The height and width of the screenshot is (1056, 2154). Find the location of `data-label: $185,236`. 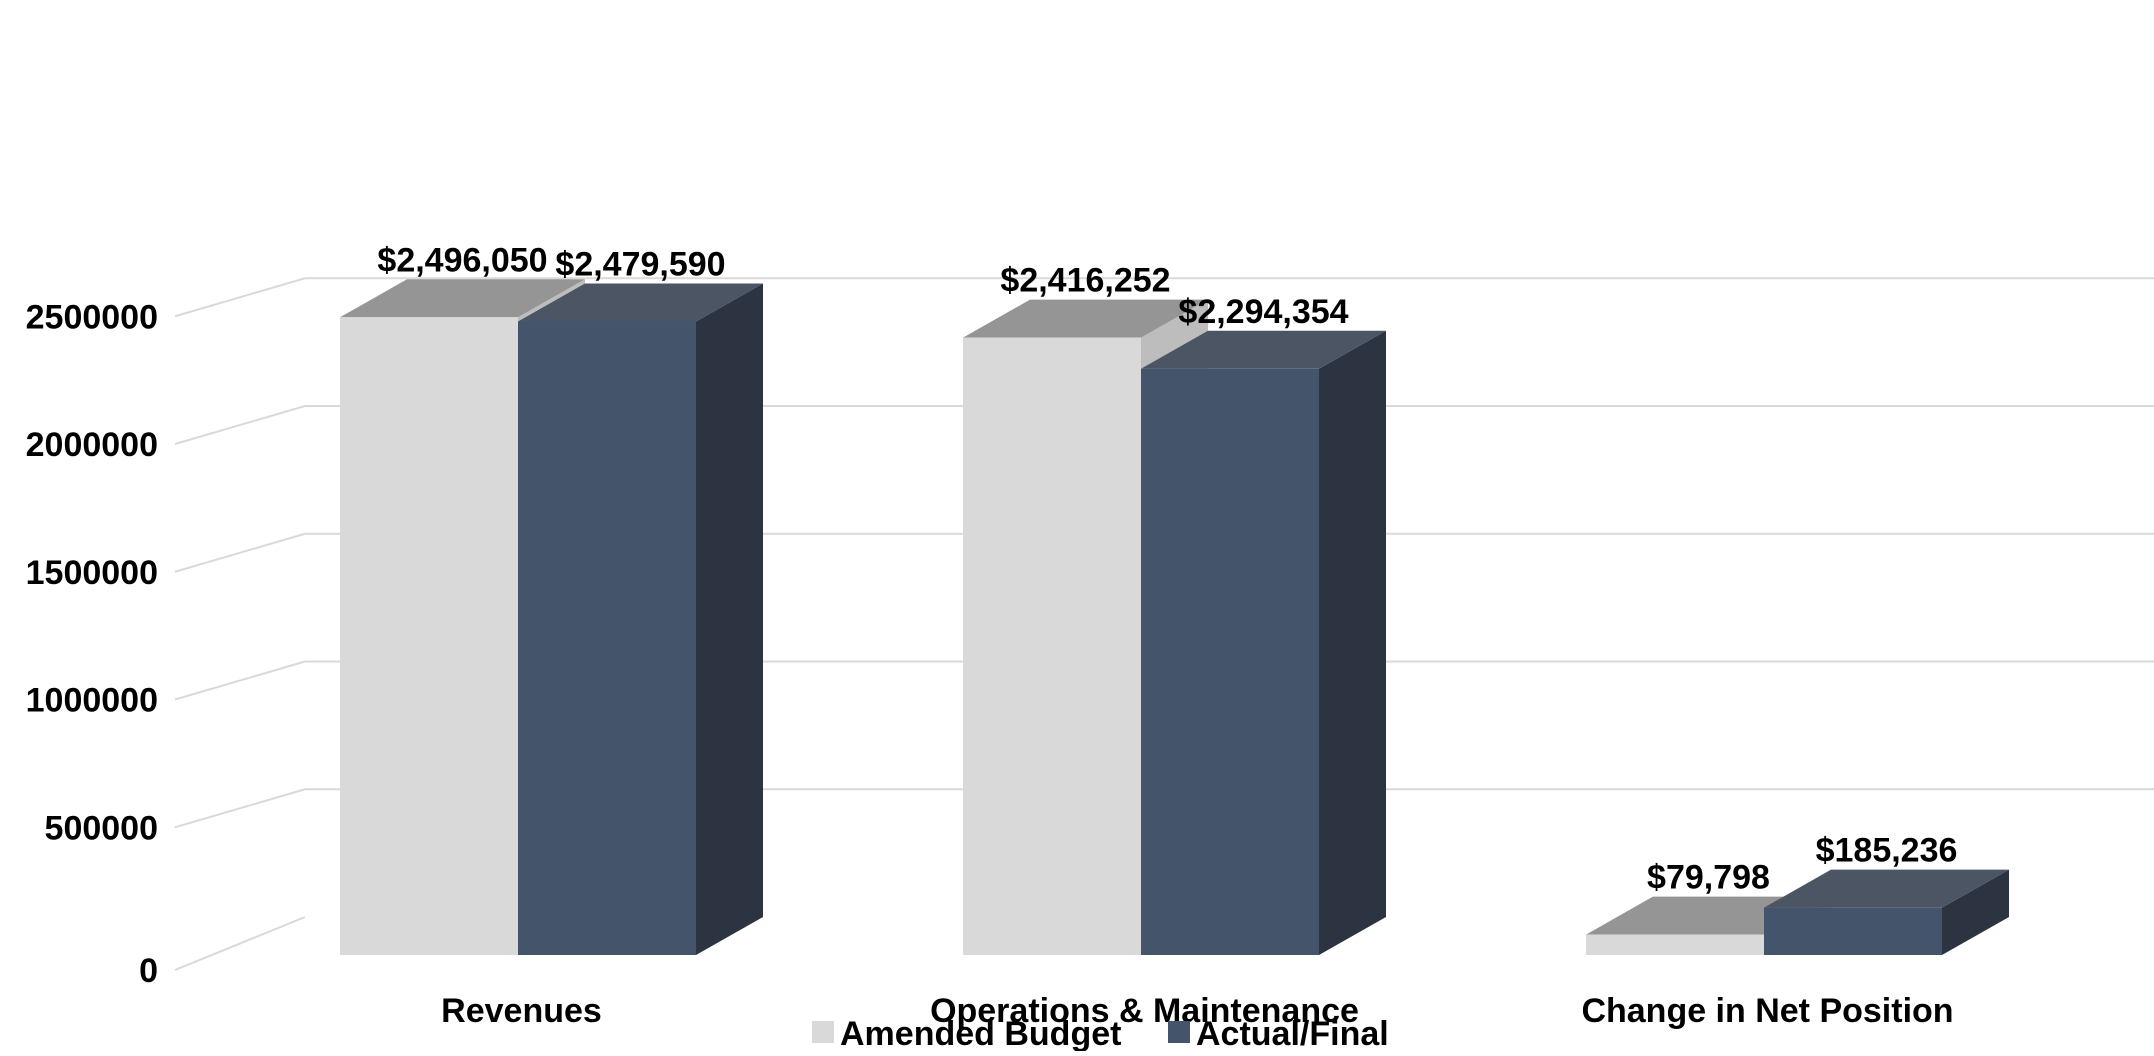

data-label: $185,236 is located at coordinates (1887, 851).